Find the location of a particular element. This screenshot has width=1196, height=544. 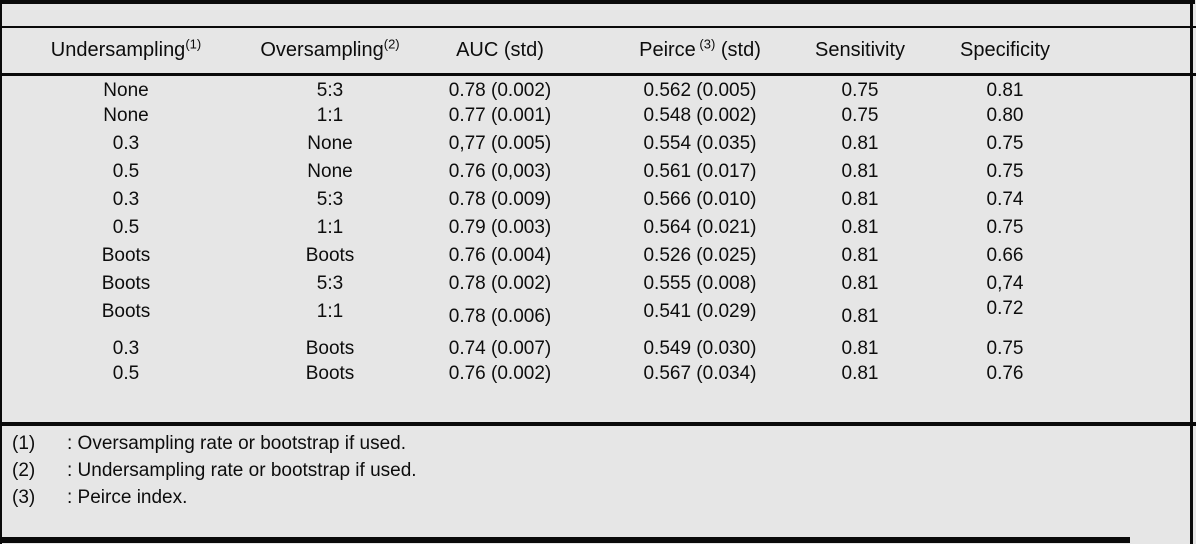

table-cell: 0.564 (0.021) is located at coordinates (700, 227).